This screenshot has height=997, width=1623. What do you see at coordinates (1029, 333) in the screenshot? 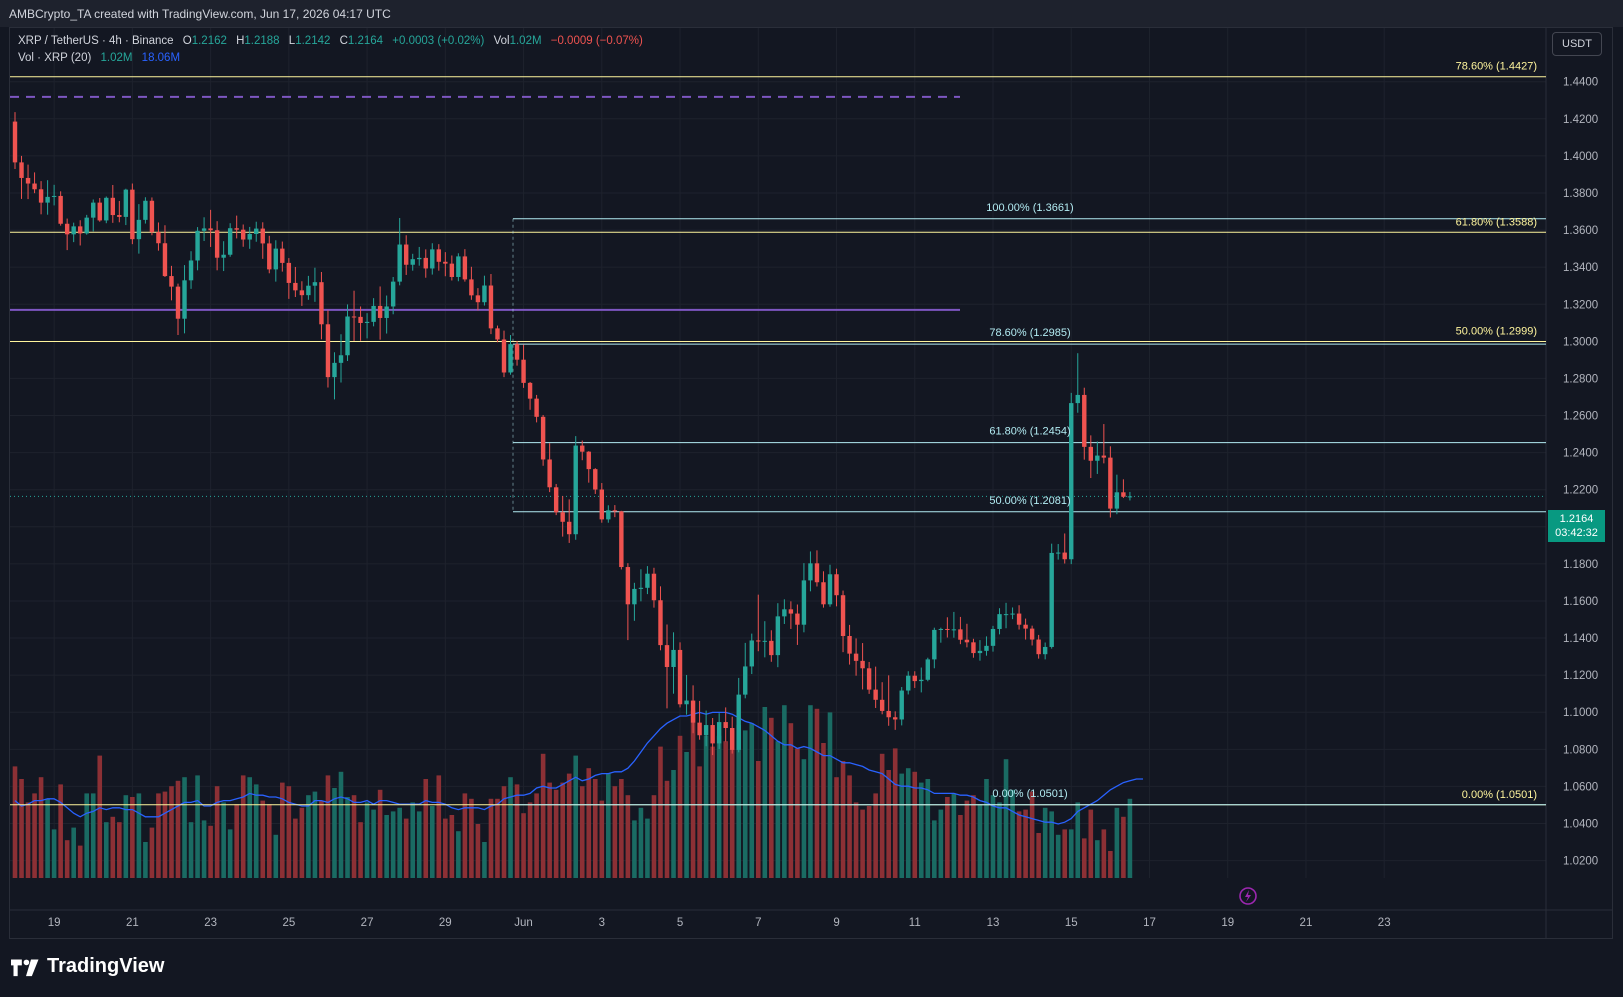
I see `fib-level-label: 78.60% (1.2985)` at bounding box center [1029, 333].